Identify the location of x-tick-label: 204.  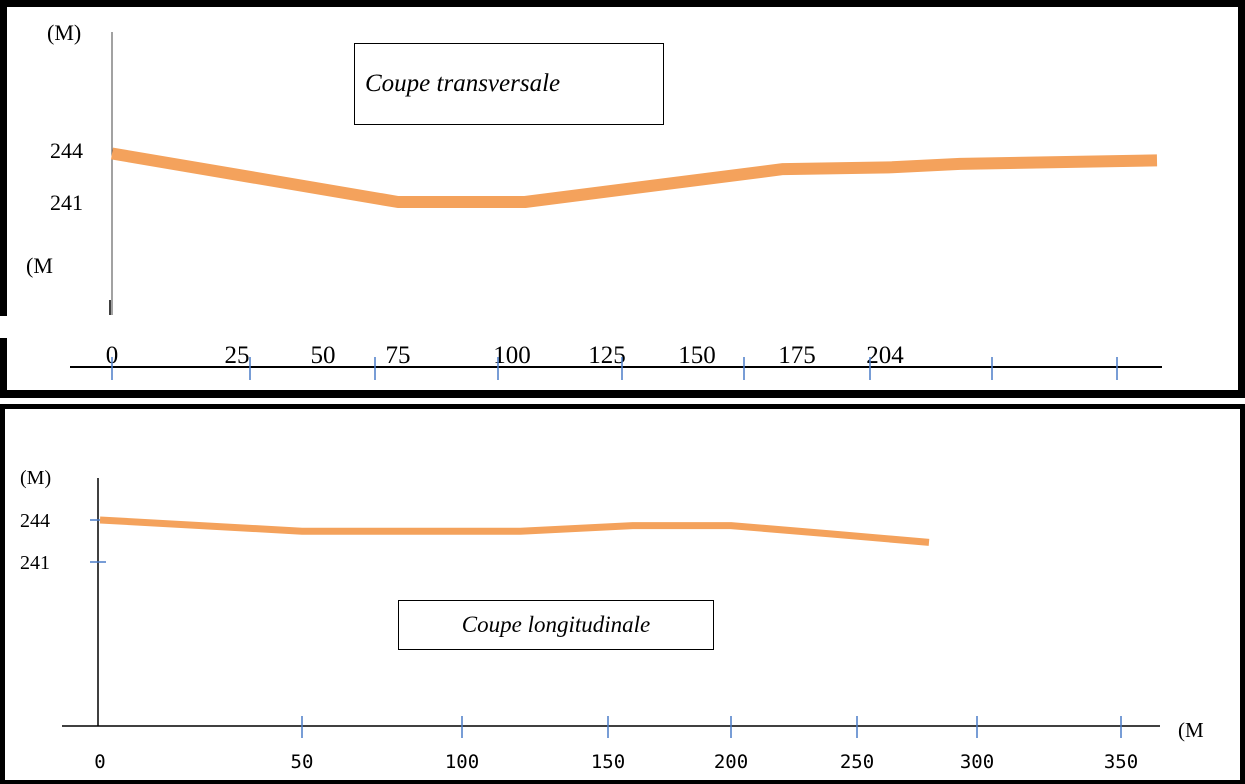
(885, 355).